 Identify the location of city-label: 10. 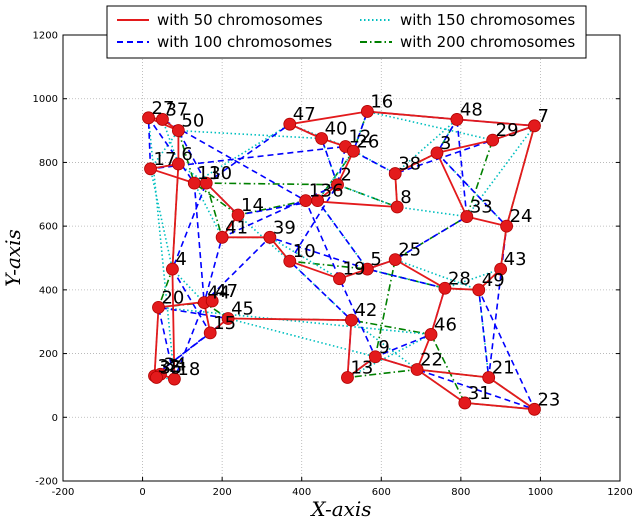
(304, 251).